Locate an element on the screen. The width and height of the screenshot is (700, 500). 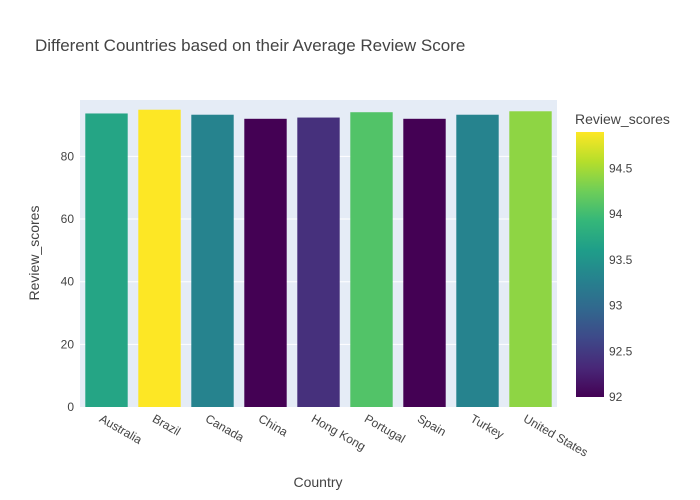
y-tick-label: 80 is located at coordinates (68, 156).